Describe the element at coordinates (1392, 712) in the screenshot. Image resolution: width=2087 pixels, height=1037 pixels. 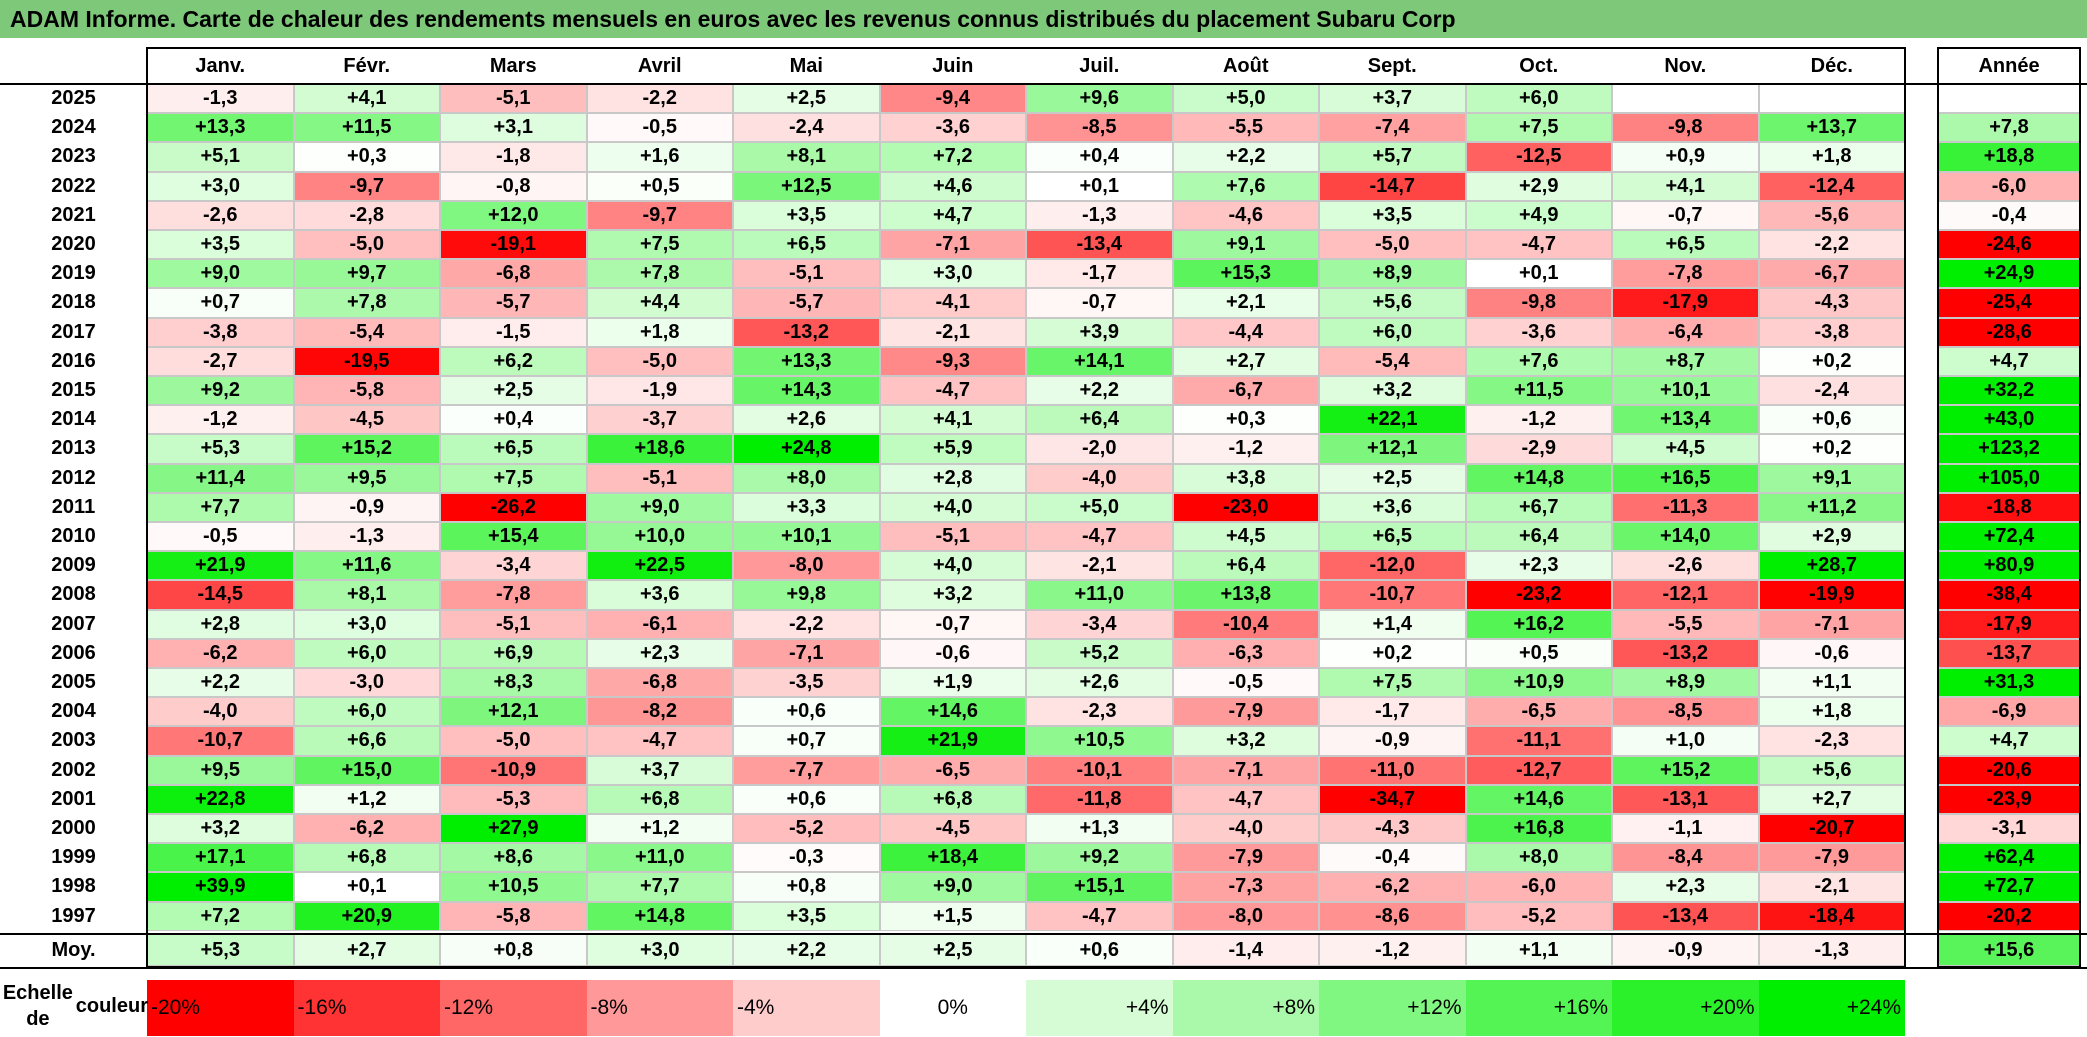
I see `heatmap-cell: -1,7` at that location.